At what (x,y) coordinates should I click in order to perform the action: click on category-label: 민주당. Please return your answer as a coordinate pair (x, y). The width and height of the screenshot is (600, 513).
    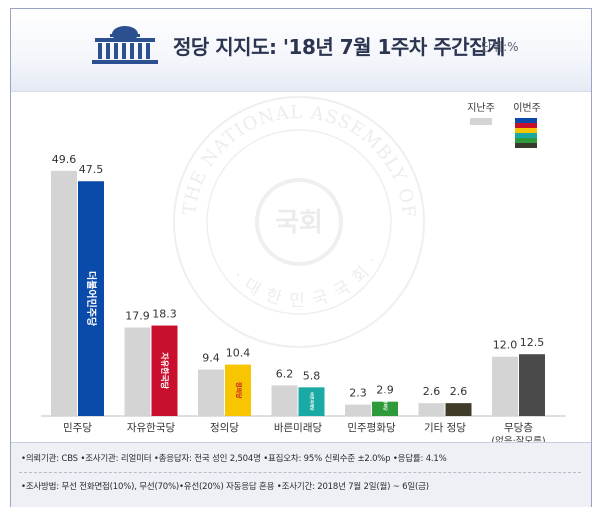
    Looking at the image, I should click on (77, 428).